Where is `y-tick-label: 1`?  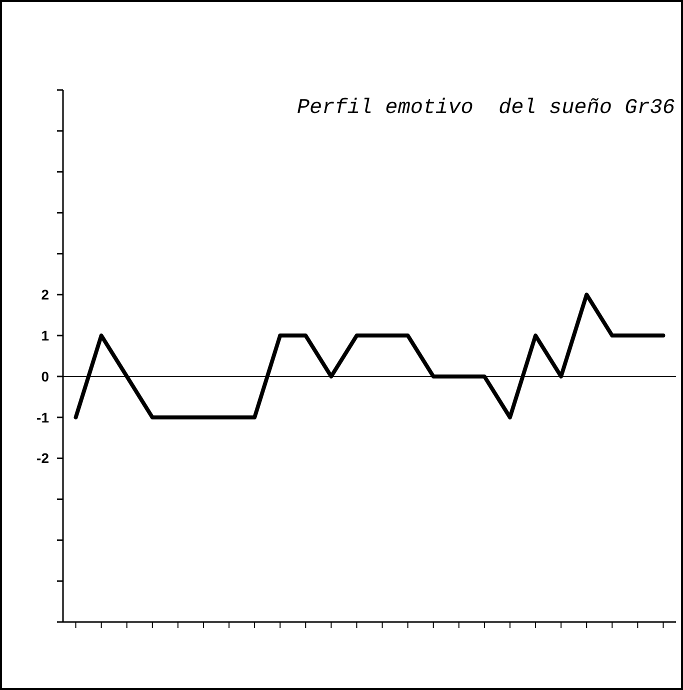
y-tick-label: 1 is located at coordinates (45, 335).